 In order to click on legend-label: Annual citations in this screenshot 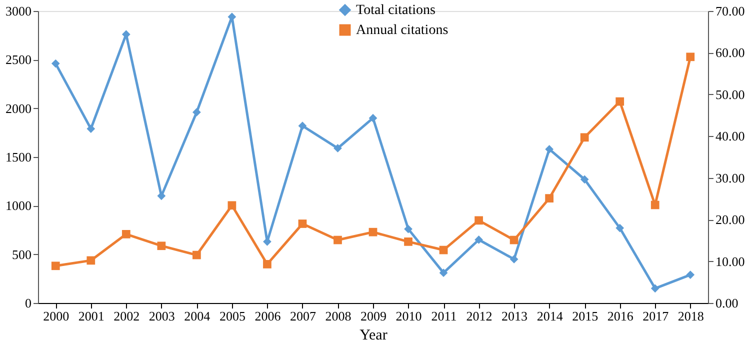, I will do `click(402, 30)`.